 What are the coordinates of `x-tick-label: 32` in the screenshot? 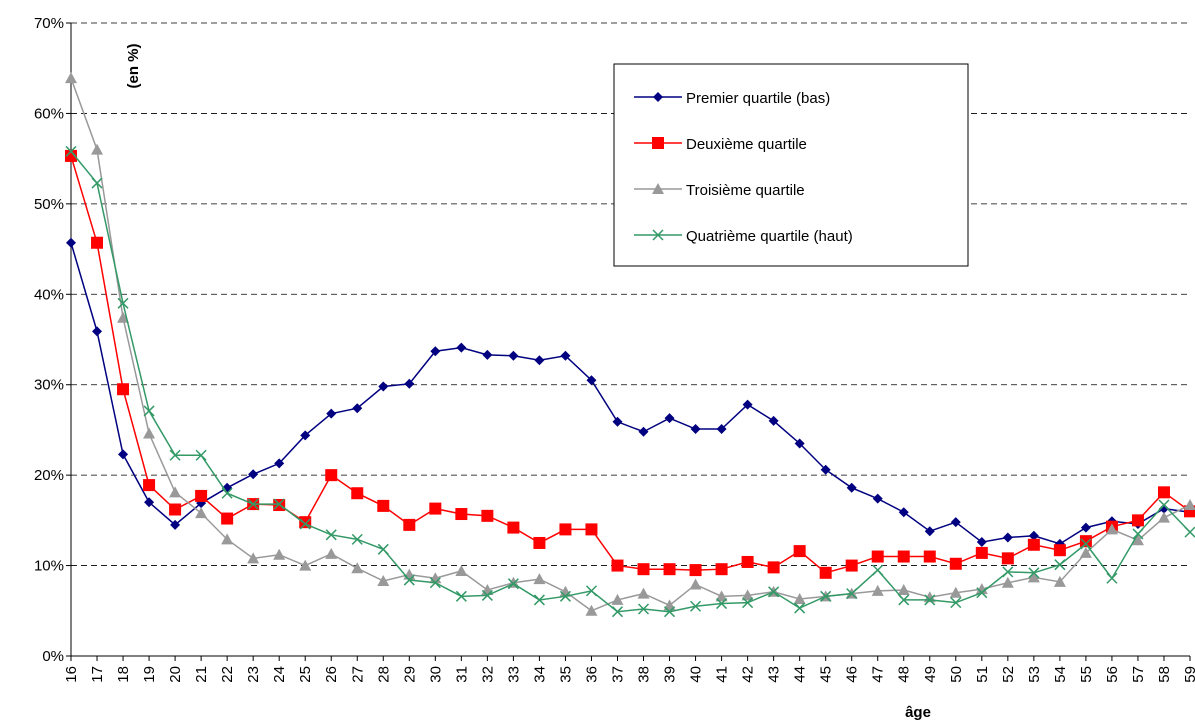 It's located at (487, 674).